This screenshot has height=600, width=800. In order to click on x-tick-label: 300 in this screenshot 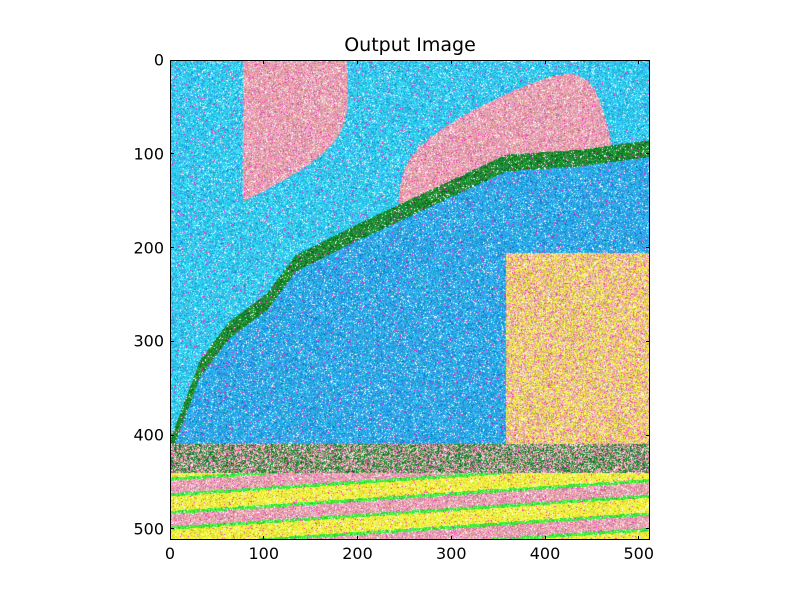, I will do `click(451, 553)`.